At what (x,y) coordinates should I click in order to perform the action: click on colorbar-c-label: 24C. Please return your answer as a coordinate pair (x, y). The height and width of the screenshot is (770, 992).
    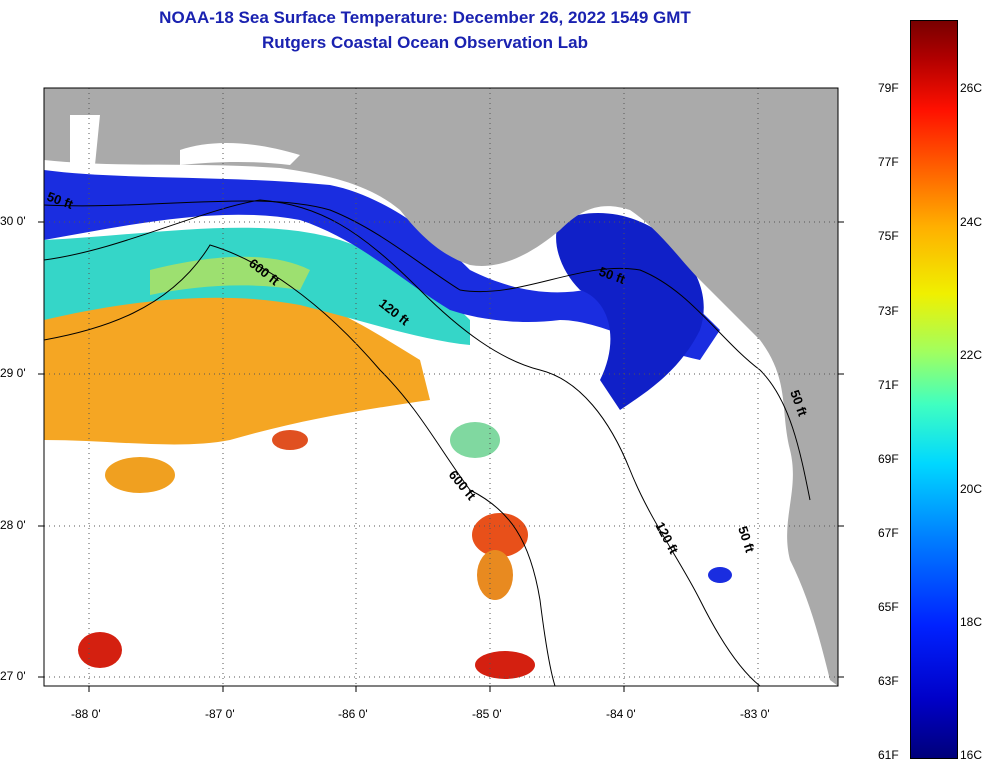
    Looking at the image, I should click on (971, 222).